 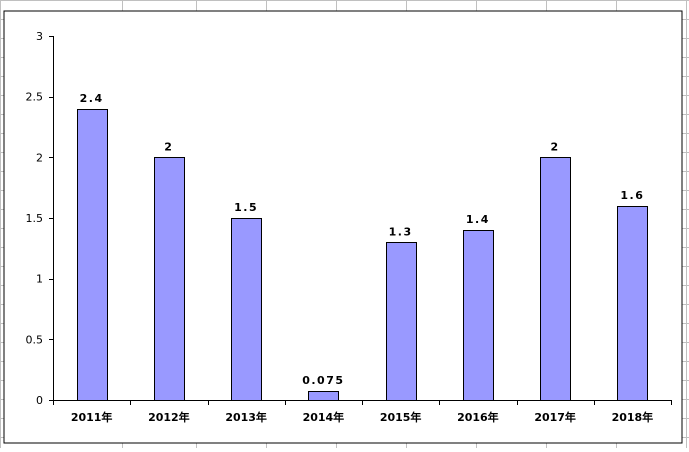 I want to click on x-tick-label: 2018年, so click(x=633, y=417).